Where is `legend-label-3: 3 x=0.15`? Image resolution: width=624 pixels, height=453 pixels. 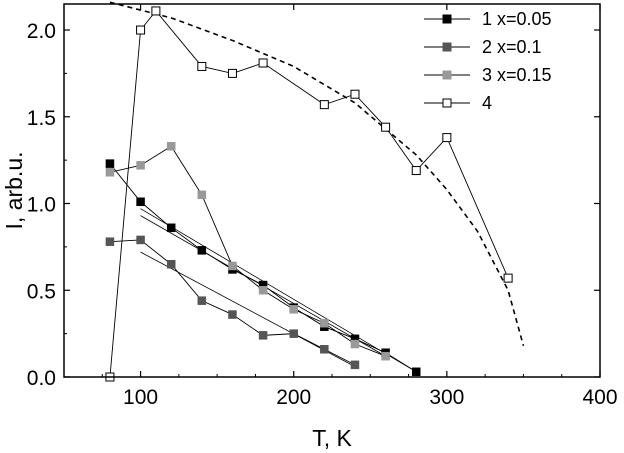 legend-label-3: 3 x=0.15 is located at coordinates (517, 75).